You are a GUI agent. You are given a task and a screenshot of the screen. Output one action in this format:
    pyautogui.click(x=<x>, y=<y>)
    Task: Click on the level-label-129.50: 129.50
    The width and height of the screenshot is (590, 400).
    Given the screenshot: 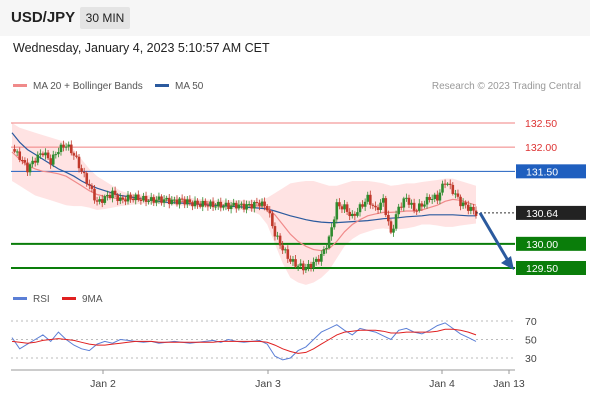 What is the action you would take?
    pyautogui.click(x=542, y=269)
    